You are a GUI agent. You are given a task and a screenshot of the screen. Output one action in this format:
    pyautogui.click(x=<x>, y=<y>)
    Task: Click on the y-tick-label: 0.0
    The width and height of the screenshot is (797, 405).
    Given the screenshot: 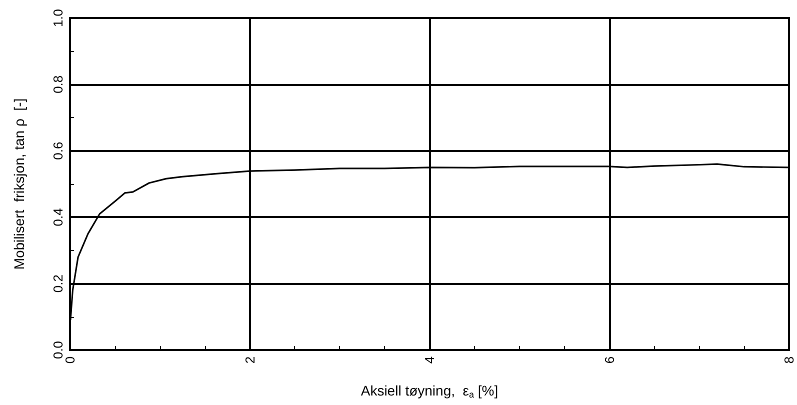 What is the action you would take?
    pyautogui.click(x=58, y=350)
    